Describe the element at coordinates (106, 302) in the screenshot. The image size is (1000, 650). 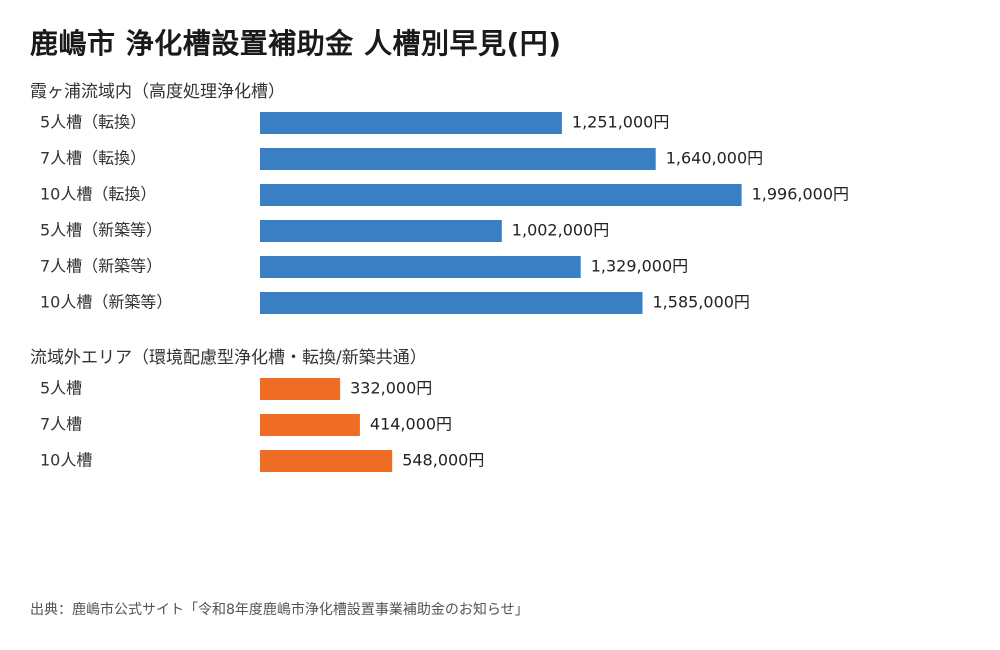
I see `category-label: 10人槽（新築等）` at that location.